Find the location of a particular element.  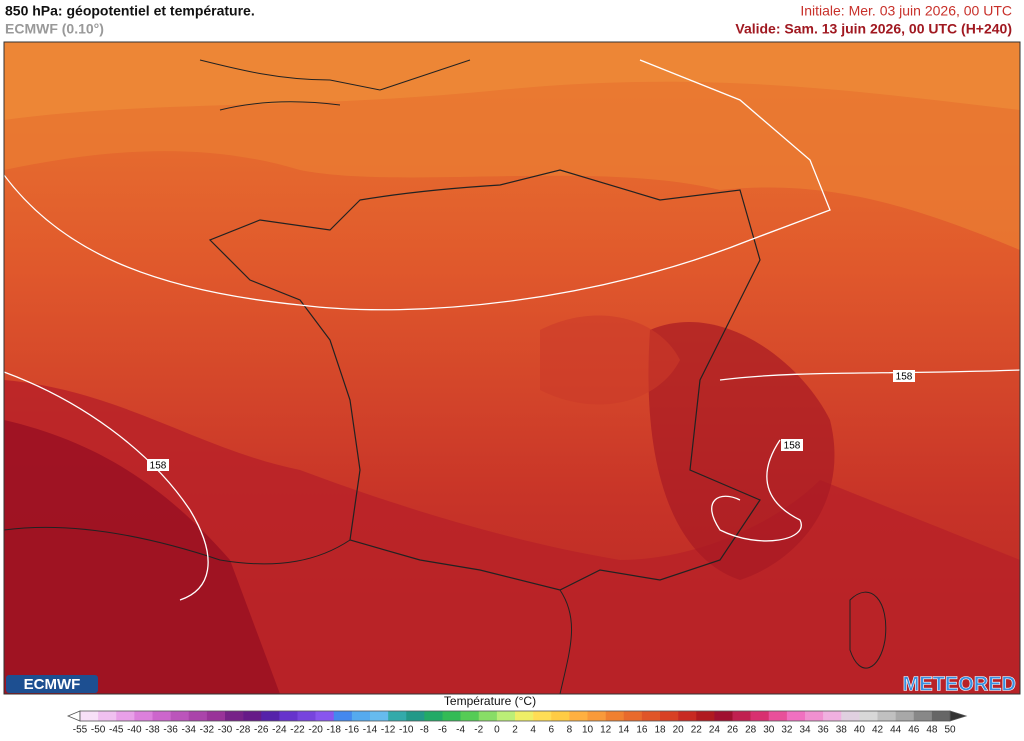

legend-tick-label: -12 is located at coordinates (388, 730).